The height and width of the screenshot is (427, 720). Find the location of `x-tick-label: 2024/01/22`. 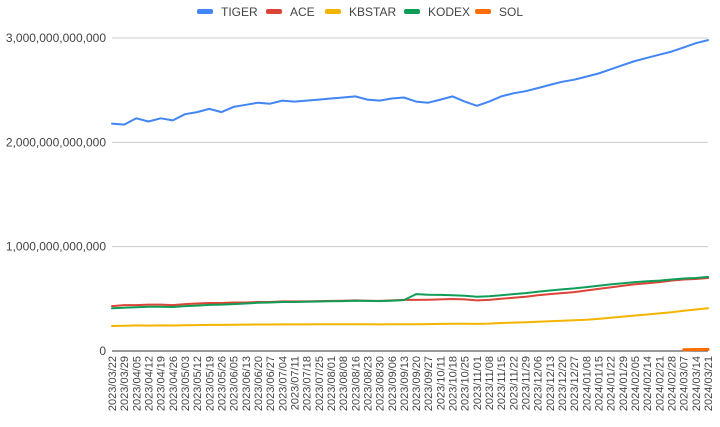

x-tick-label: 2024/01/22 is located at coordinates (612, 383).